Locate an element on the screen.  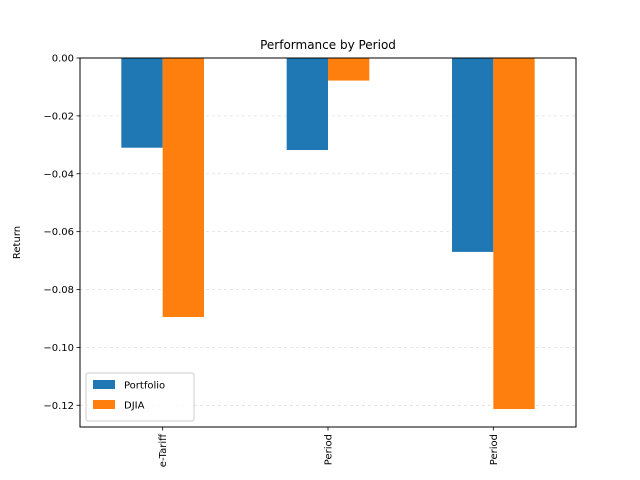
legend-swatch-djia is located at coordinates (104, 404).